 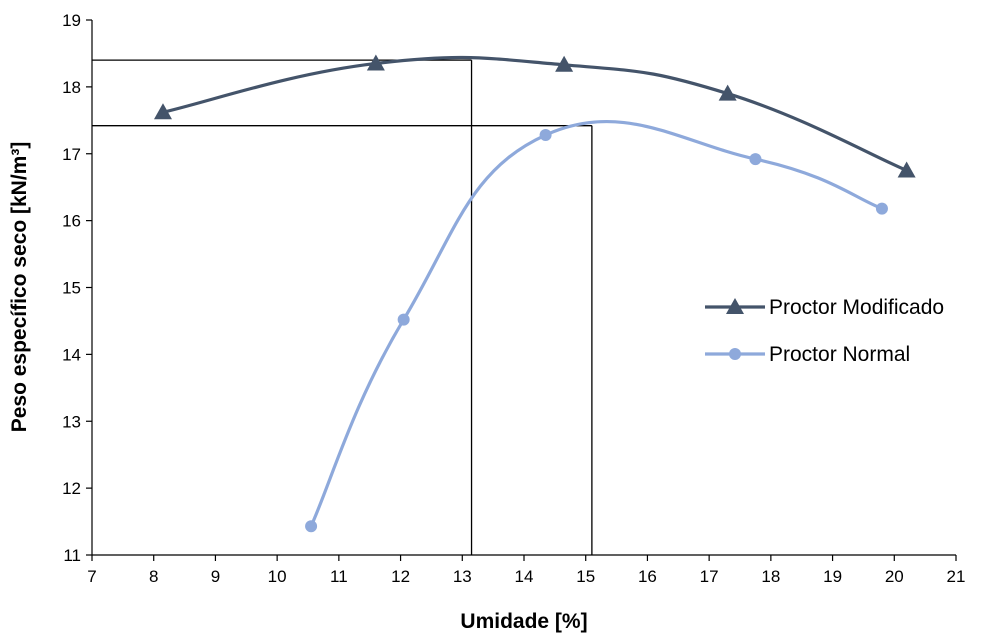 I want to click on x-axis-title: Umidade [%], so click(x=523, y=621).